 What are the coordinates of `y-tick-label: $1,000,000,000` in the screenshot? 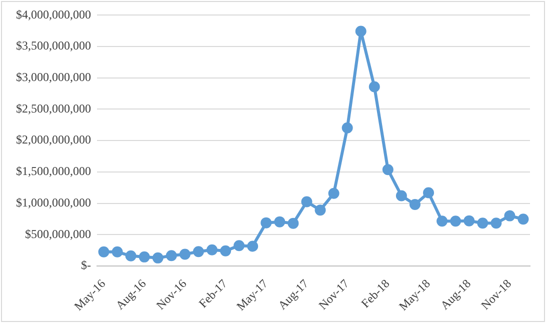 It's located at (53, 202).